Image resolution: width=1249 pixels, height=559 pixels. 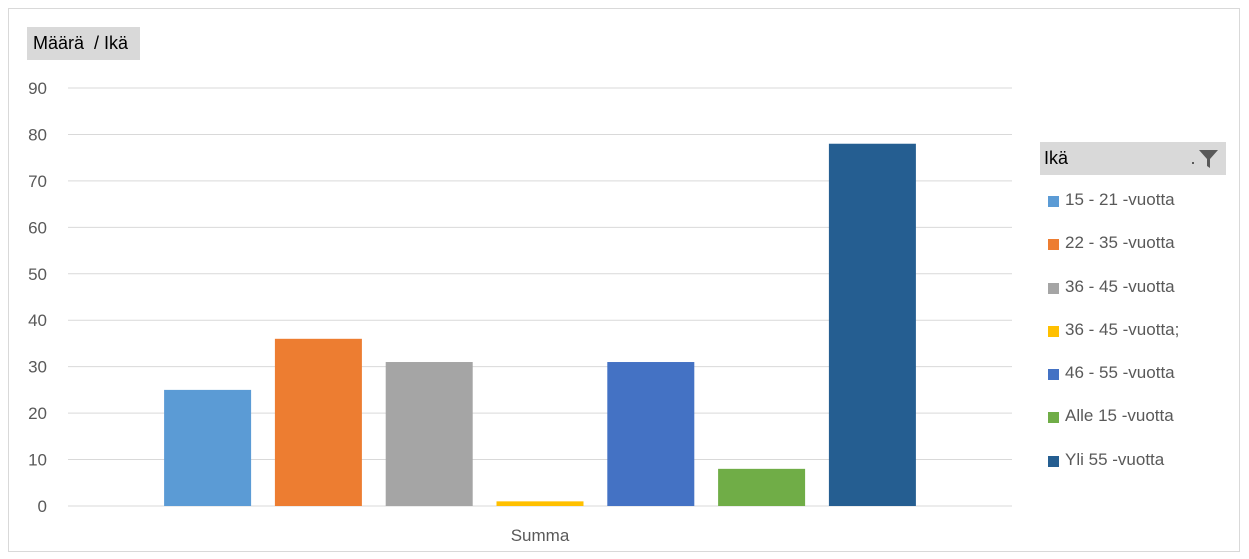 What do you see at coordinates (1120, 373) in the screenshot?
I see `legend-label: 46 - 55 -vuotta` at bounding box center [1120, 373].